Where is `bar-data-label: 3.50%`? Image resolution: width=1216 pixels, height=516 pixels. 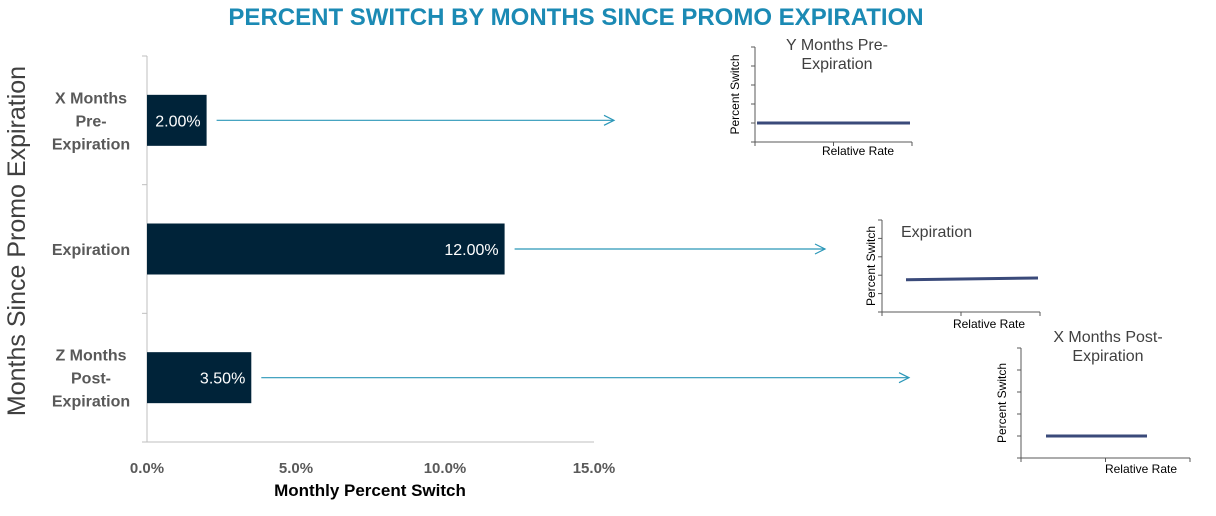 bar-data-label: 3.50% is located at coordinates (222, 379).